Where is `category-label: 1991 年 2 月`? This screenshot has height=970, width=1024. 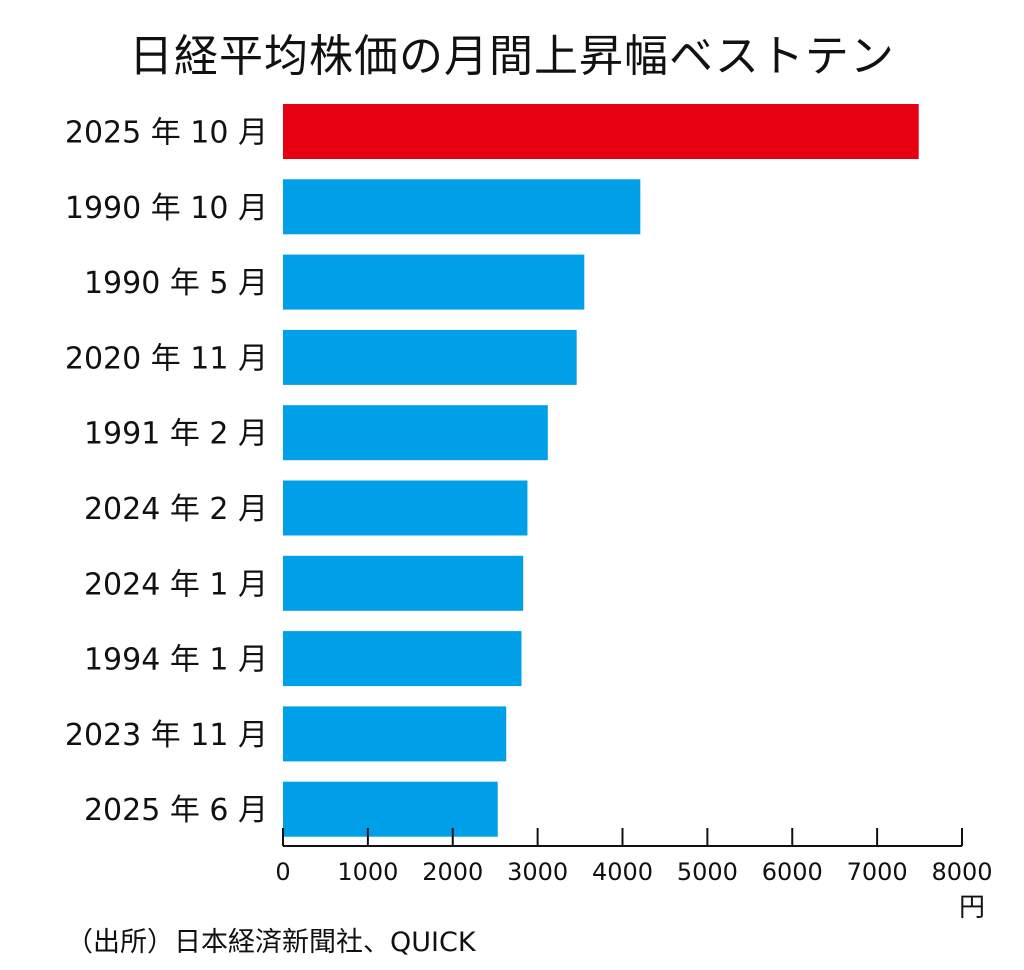
category-label: 1991 年 2 月 is located at coordinates (176, 434).